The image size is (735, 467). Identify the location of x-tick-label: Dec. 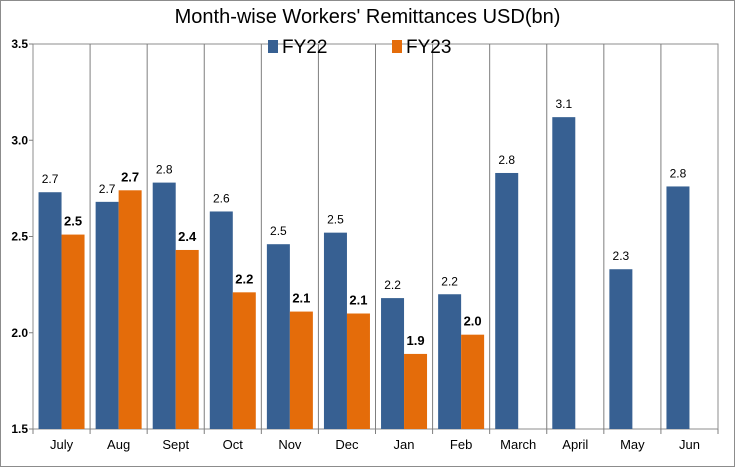
(347, 444).